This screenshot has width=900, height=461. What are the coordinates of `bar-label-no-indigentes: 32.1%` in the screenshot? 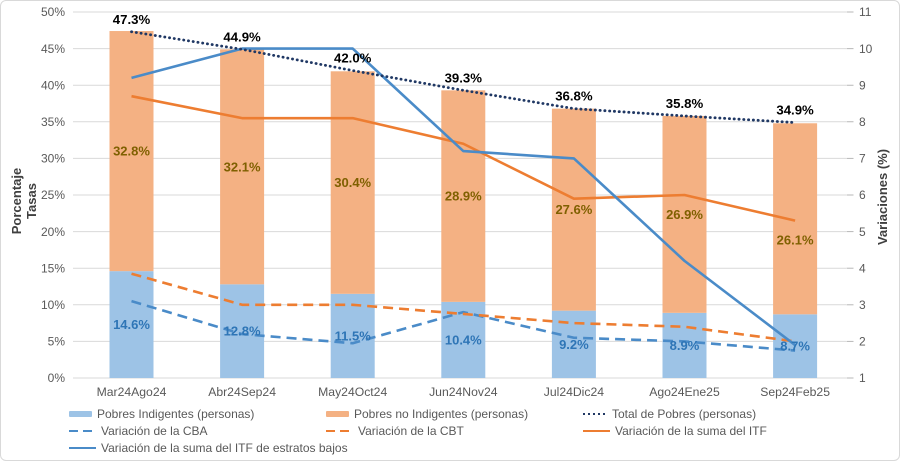 It's located at (242, 166).